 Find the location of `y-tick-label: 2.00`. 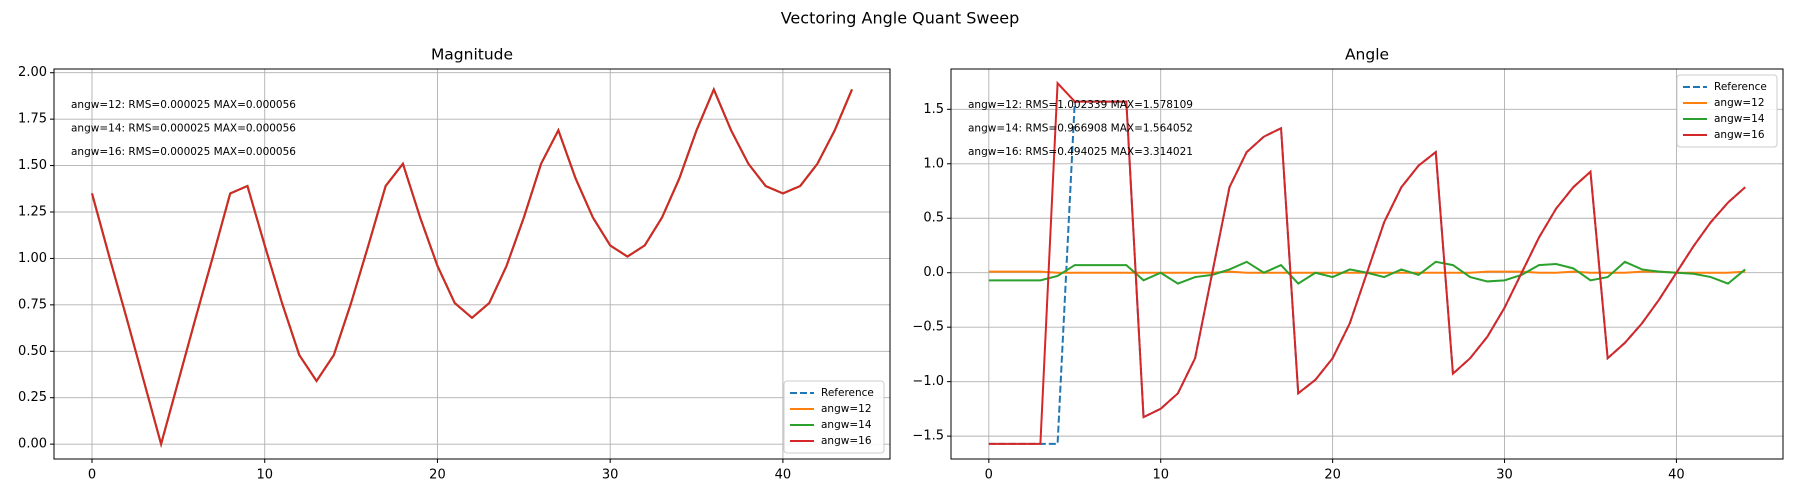

y-tick-label: 2.00 is located at coordinates (32, 72).